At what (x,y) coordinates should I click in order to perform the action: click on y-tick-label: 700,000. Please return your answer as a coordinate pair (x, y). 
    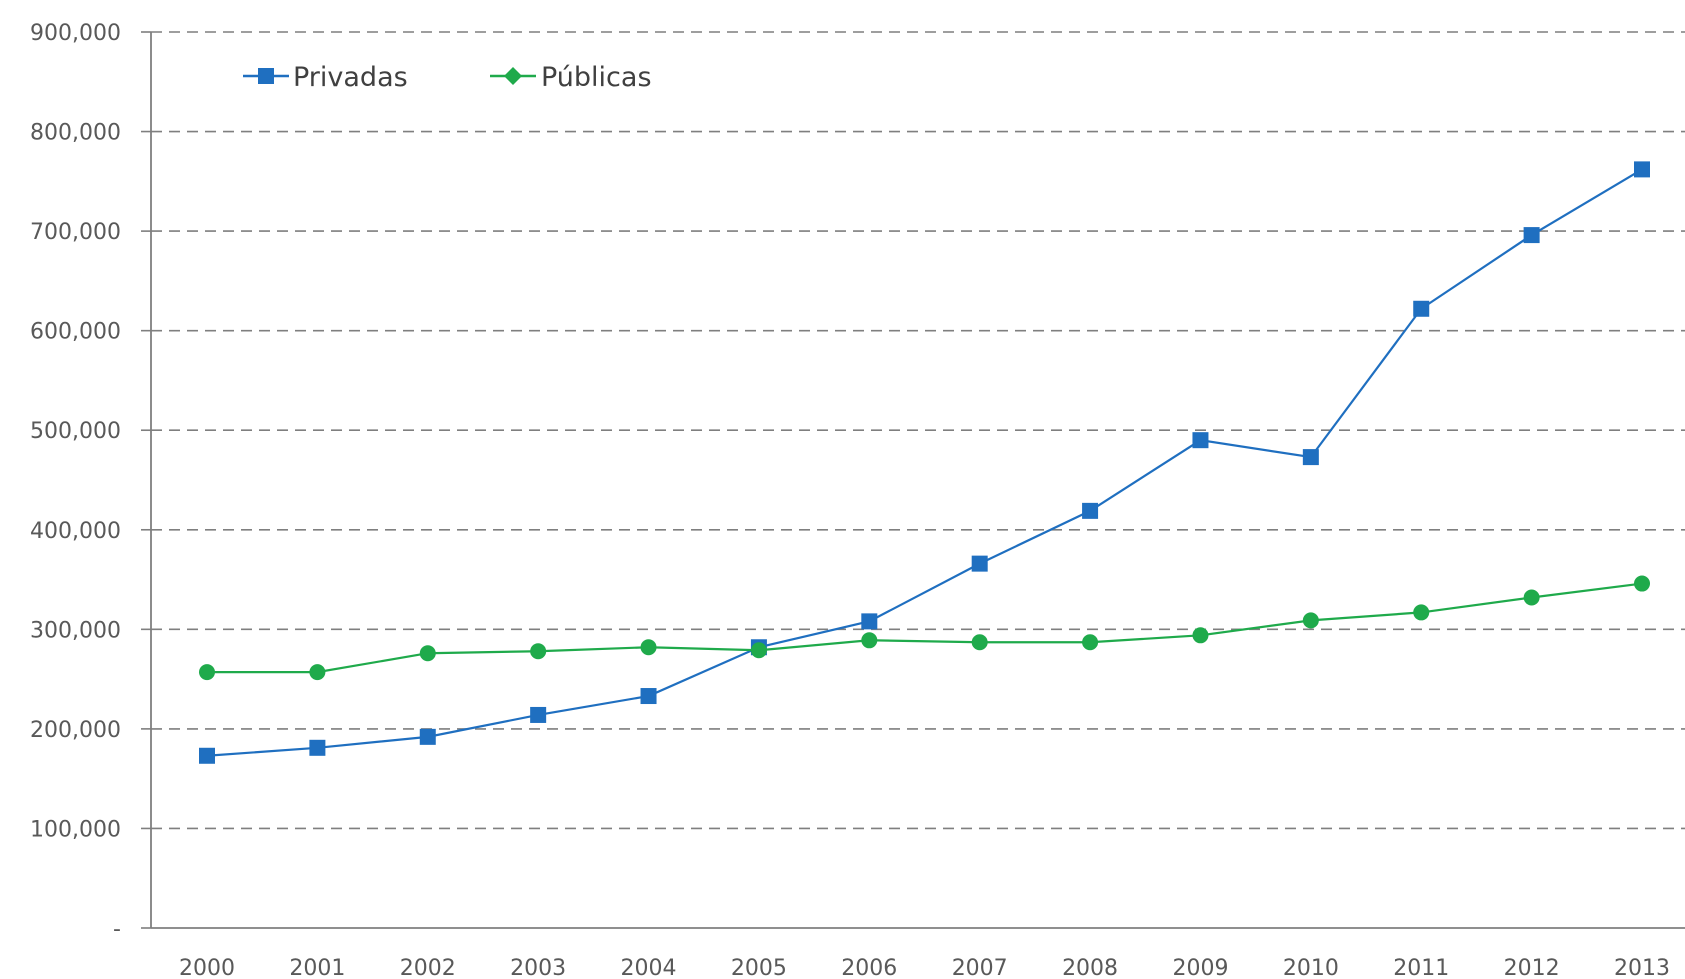
    Looking at the image, I should click on (75, 232).